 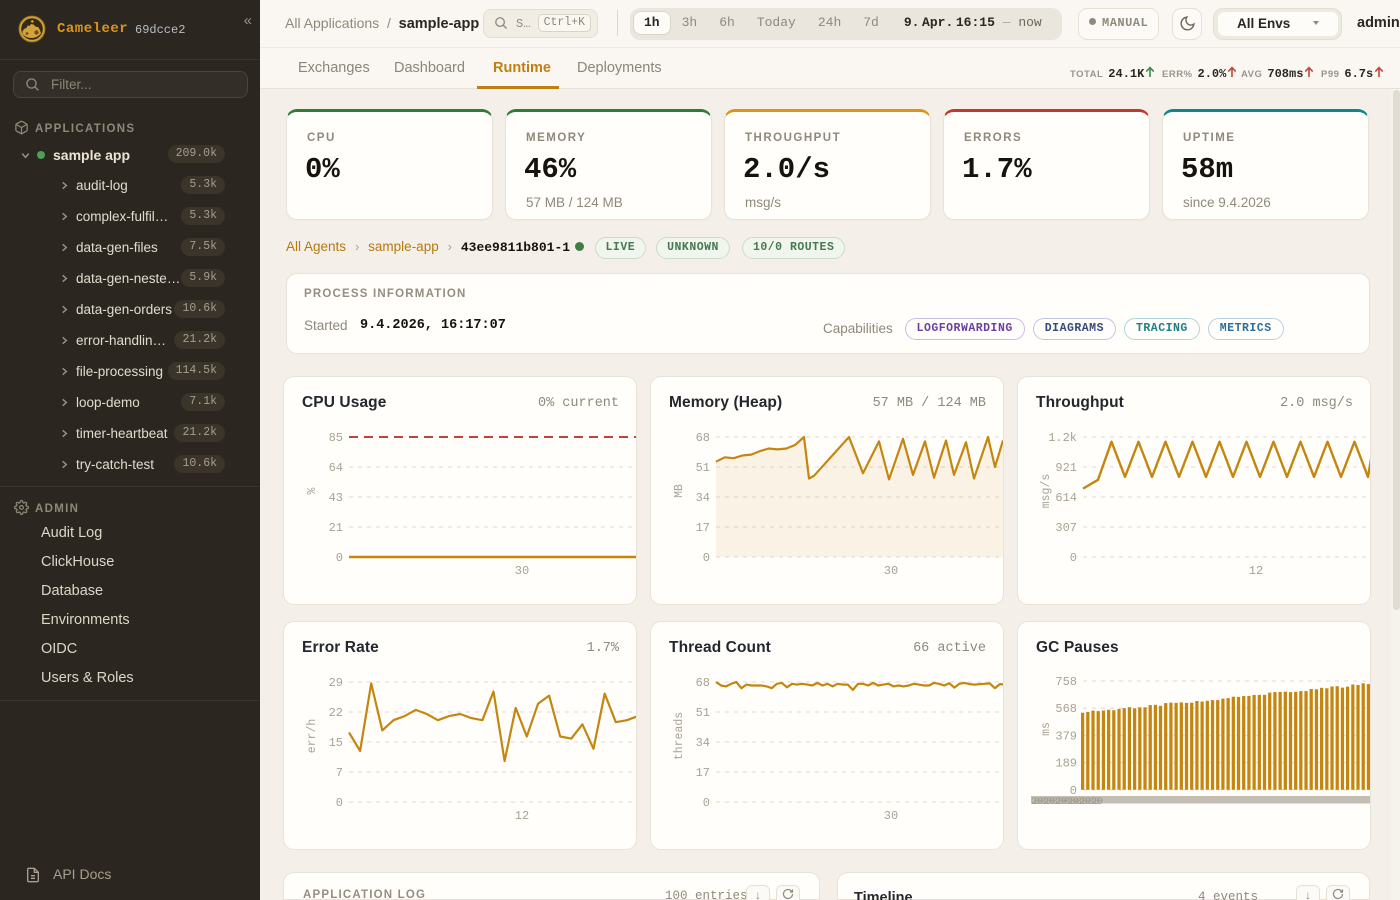 What do you see at coordinates (1066, 709) in the screenshot?
I see `svg-text: 568` at bounding box center [1066, 709].